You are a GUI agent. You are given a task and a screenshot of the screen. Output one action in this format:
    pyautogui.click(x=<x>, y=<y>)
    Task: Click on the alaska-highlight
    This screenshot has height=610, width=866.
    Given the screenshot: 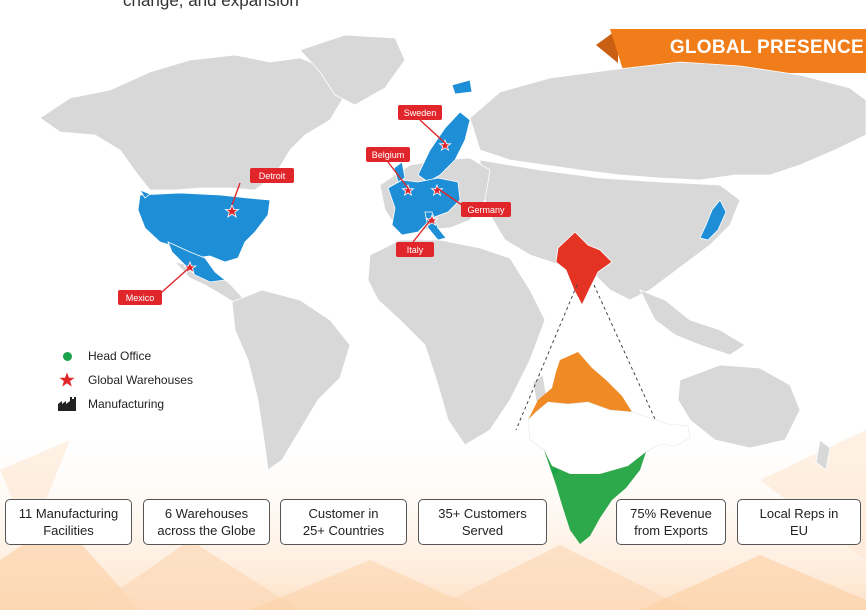 What is the action you would take?
    pyautogui.click(x=145, y=194)
    